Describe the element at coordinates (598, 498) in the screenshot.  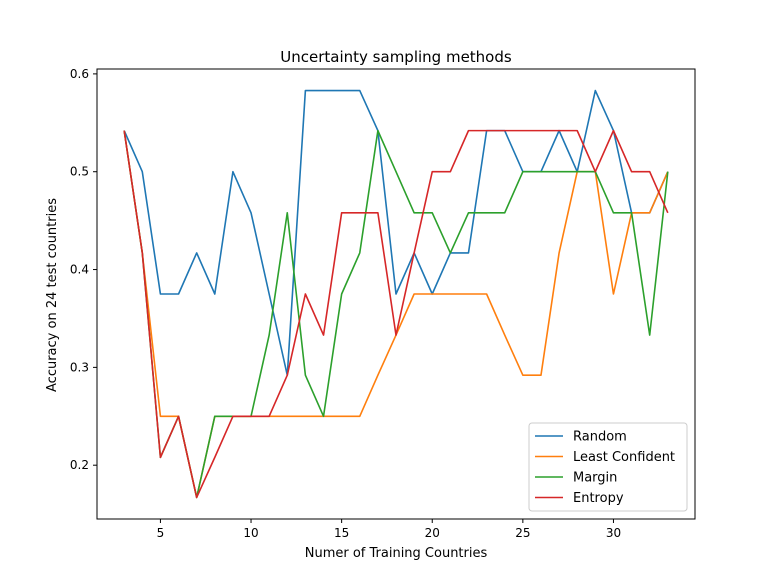
I see `legend-label-entropy: Entropy` at that location.